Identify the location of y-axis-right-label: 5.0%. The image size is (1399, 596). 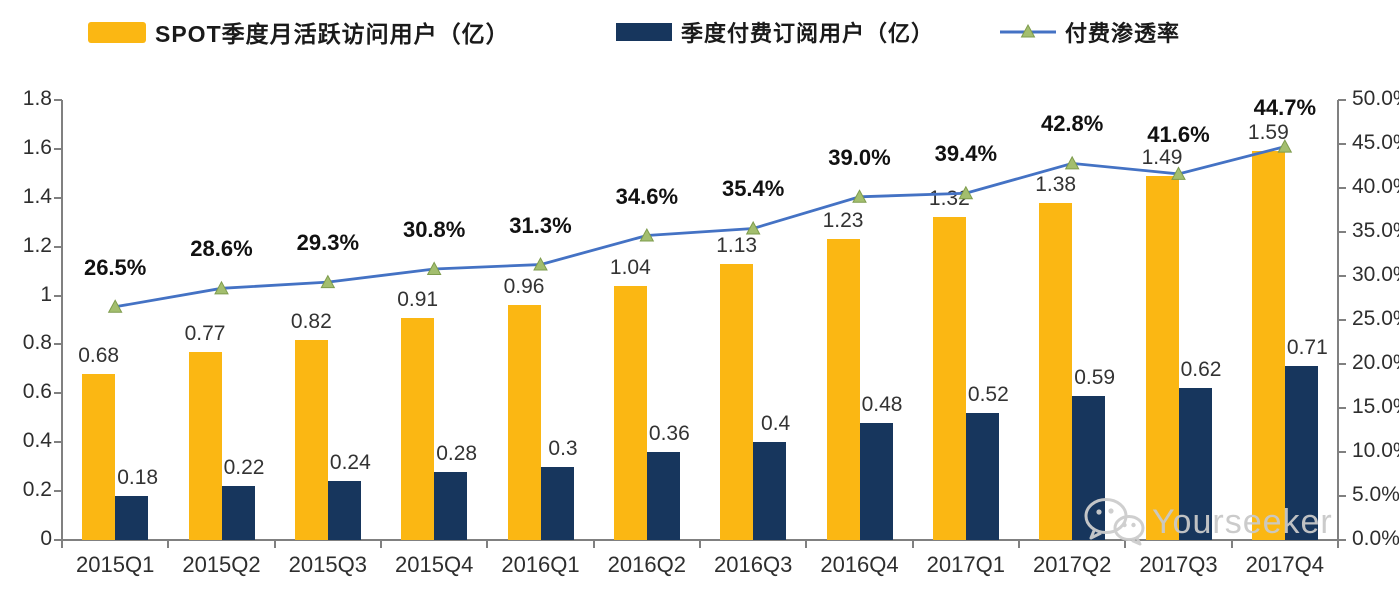
(1375, 494).